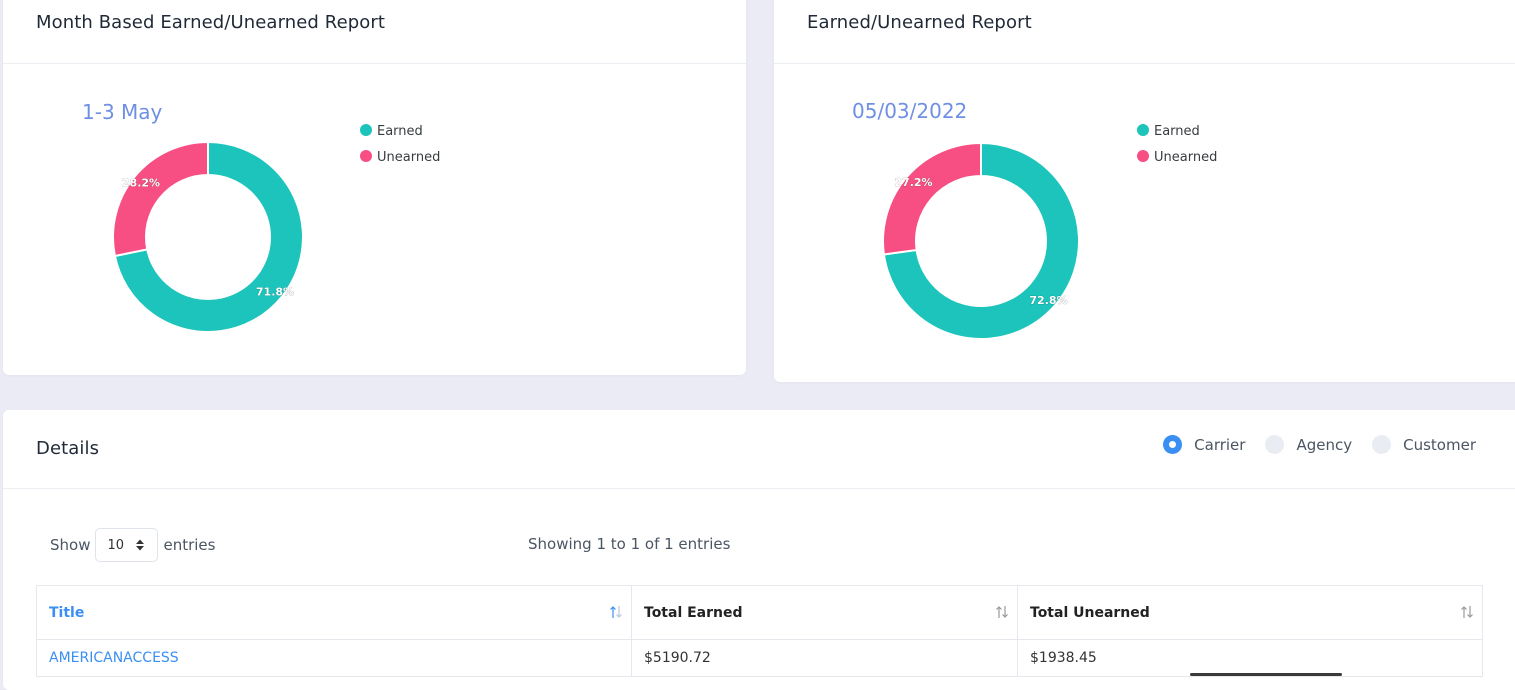  I want to click on slice-label-unearned: 27.2%, so click(913, 182).